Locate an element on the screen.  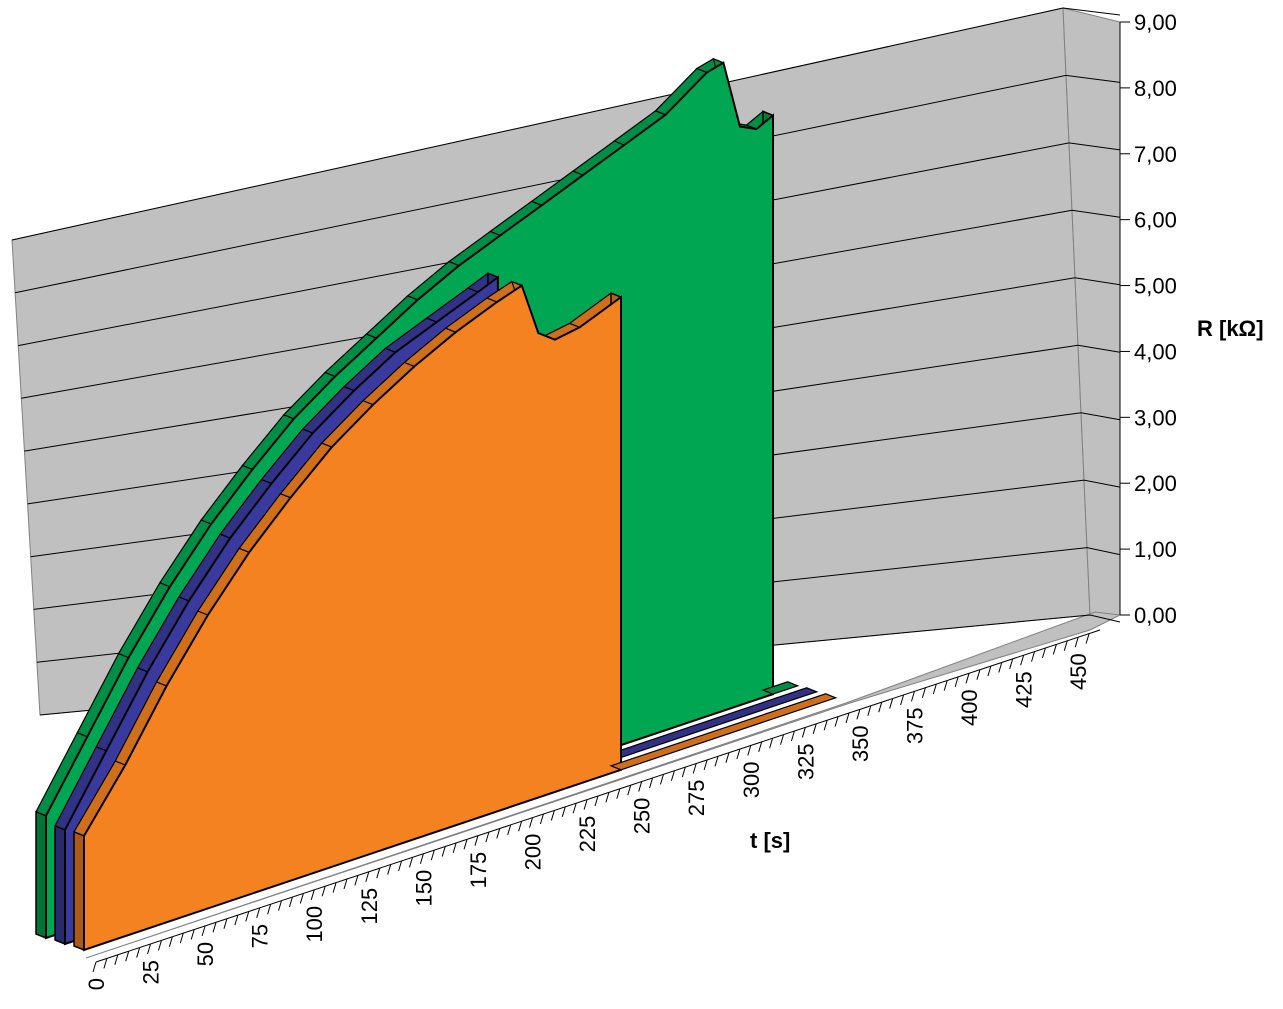
series-0-end-face is located at coordinates (41, 875).